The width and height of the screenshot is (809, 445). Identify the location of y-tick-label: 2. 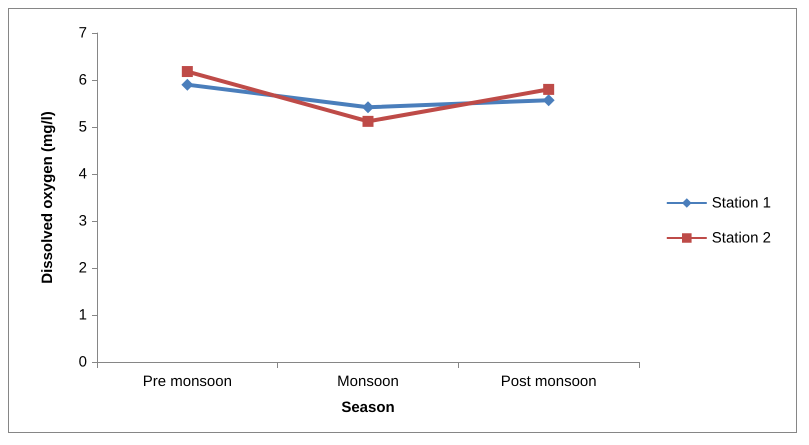
(82, 268).